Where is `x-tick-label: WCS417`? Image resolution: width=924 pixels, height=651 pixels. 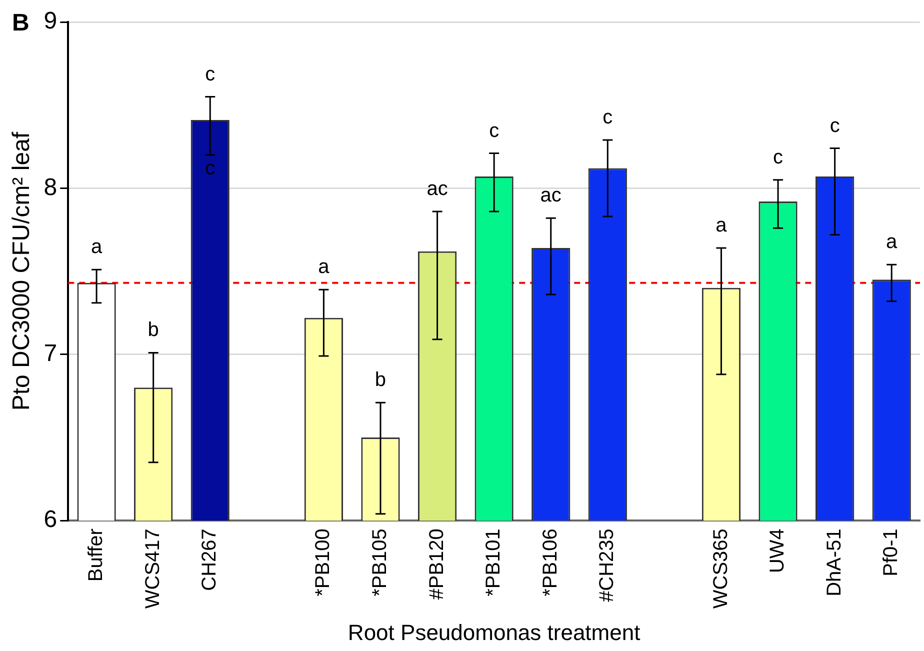 x-tick-label: WCS417 is located at coordinates (153, 568).